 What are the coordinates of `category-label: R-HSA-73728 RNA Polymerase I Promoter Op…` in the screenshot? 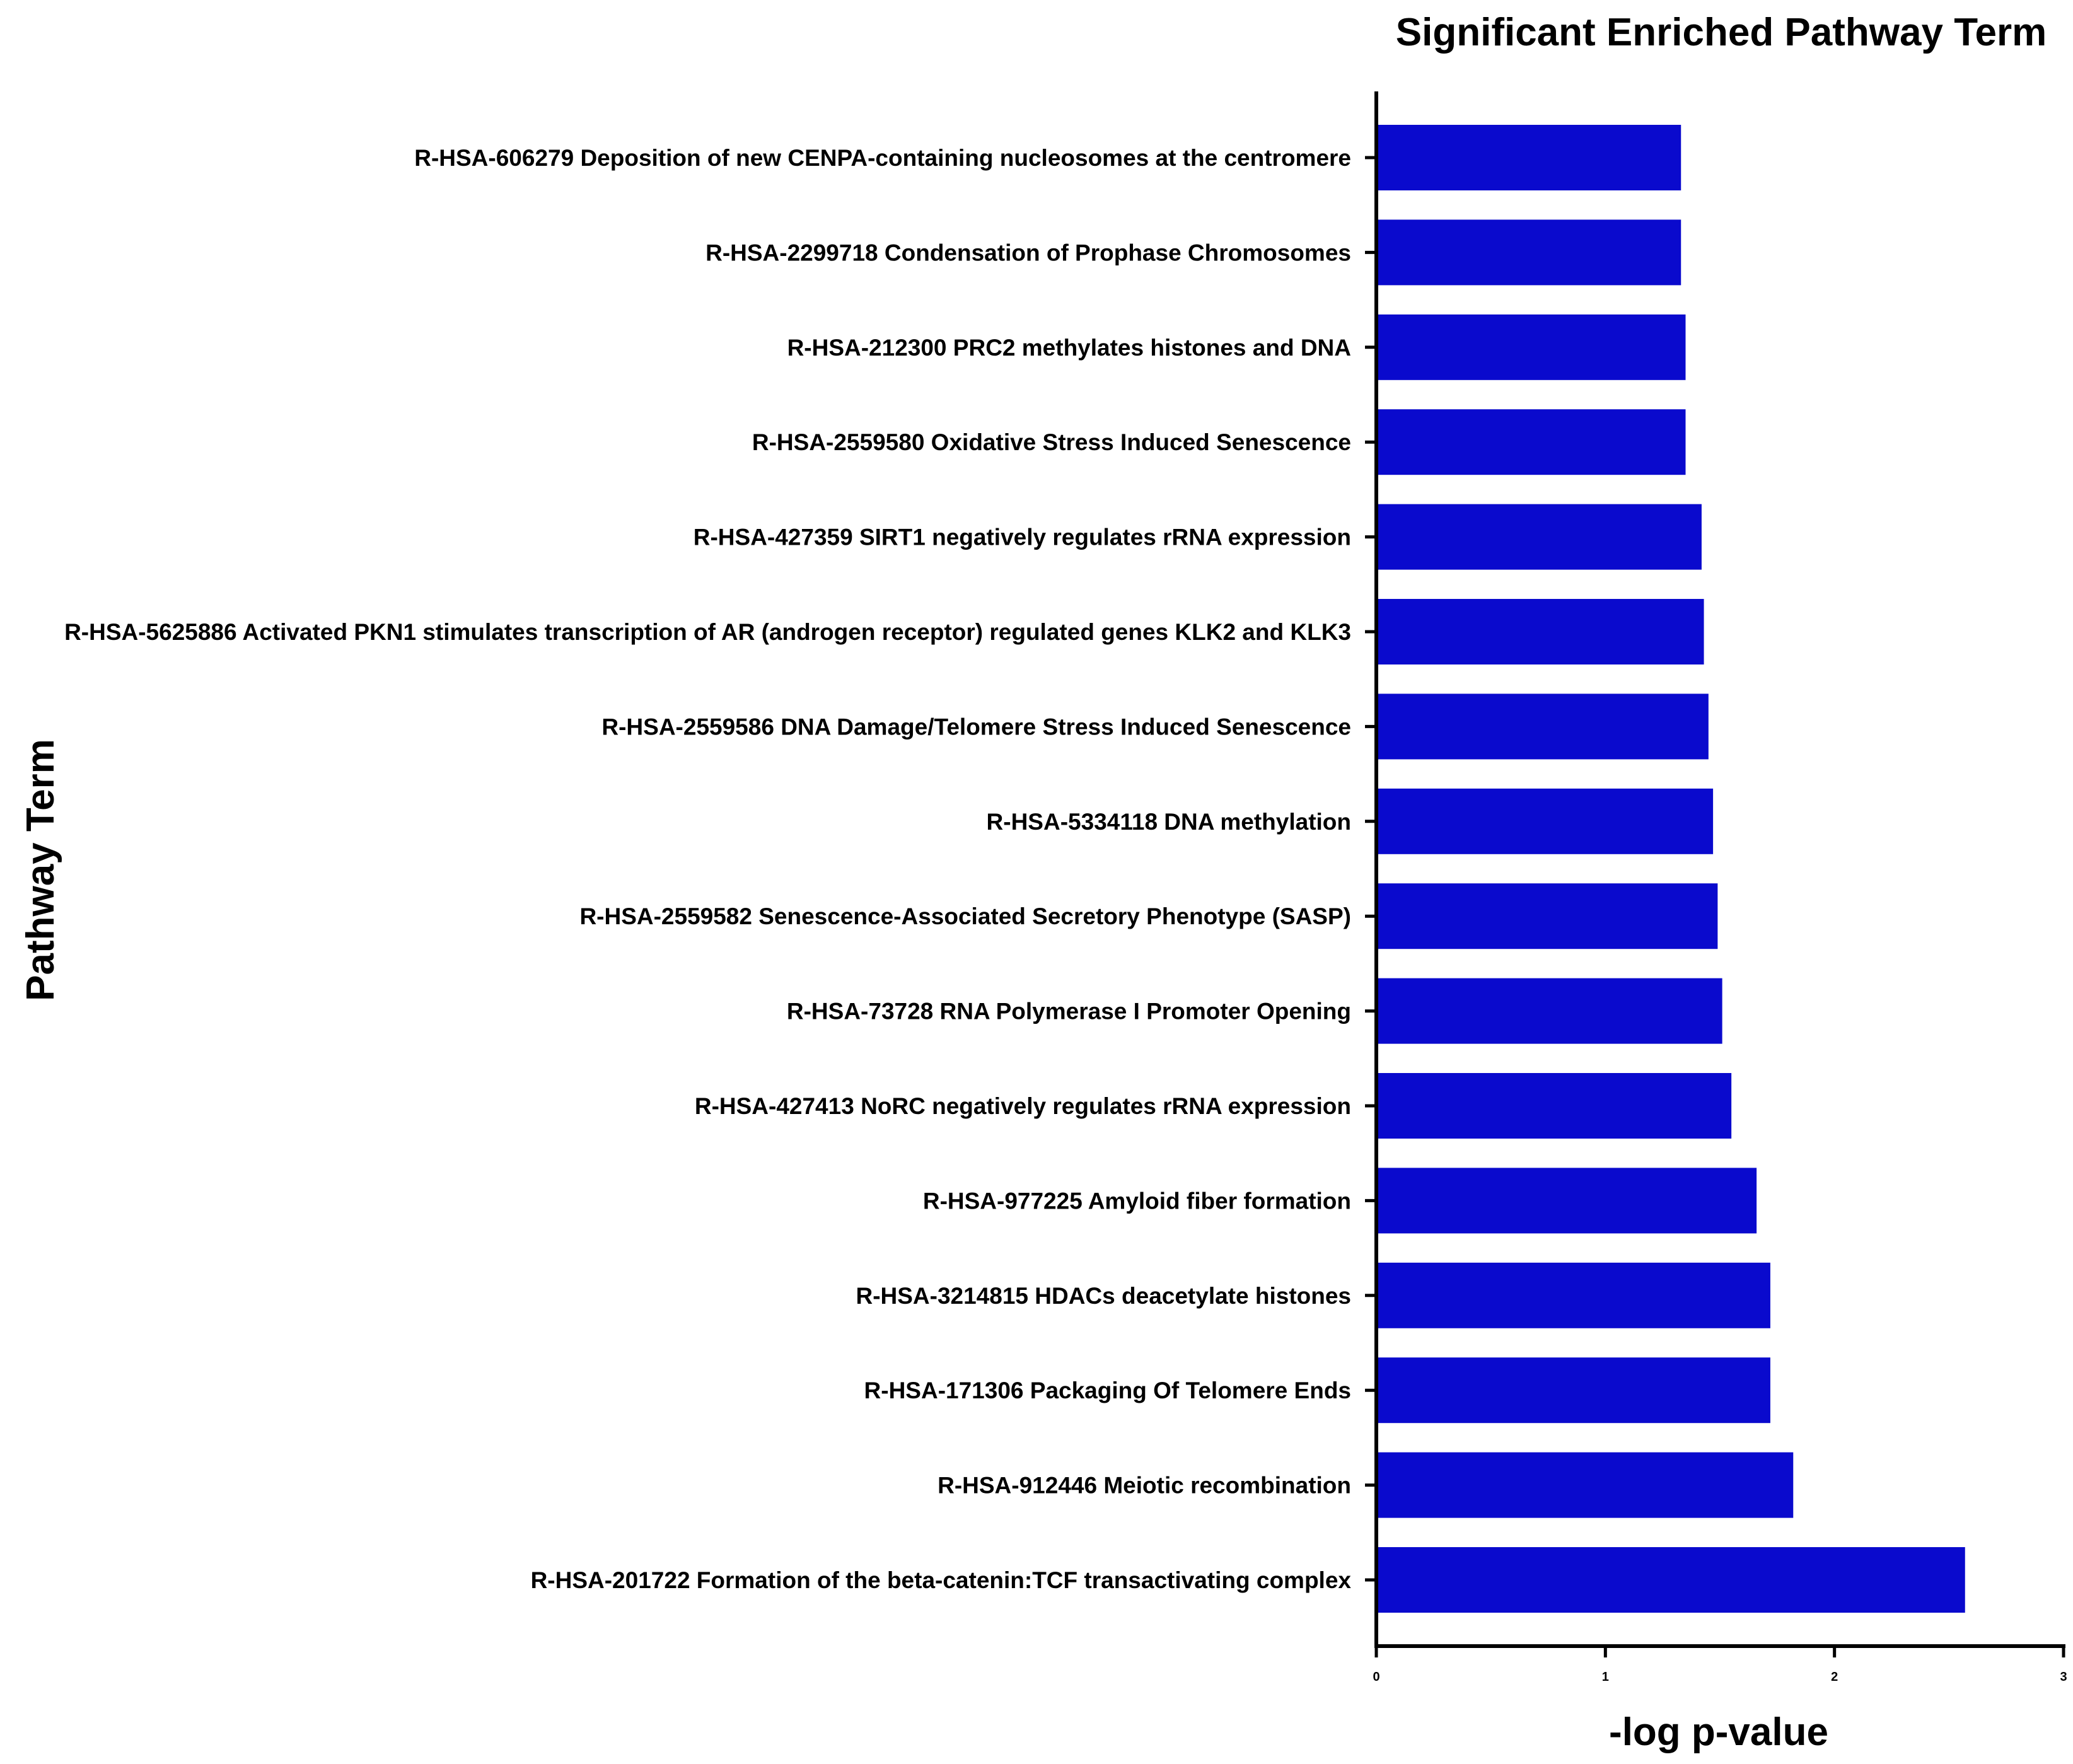 It's located at (1069, 1011).